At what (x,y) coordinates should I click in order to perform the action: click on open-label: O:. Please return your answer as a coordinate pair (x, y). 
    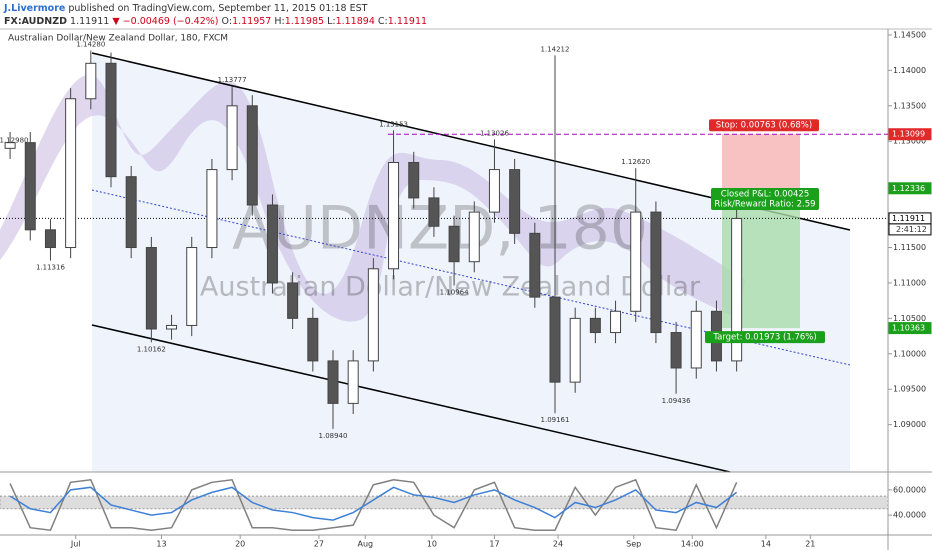
    Looking at the image, I should click on (227, 21).